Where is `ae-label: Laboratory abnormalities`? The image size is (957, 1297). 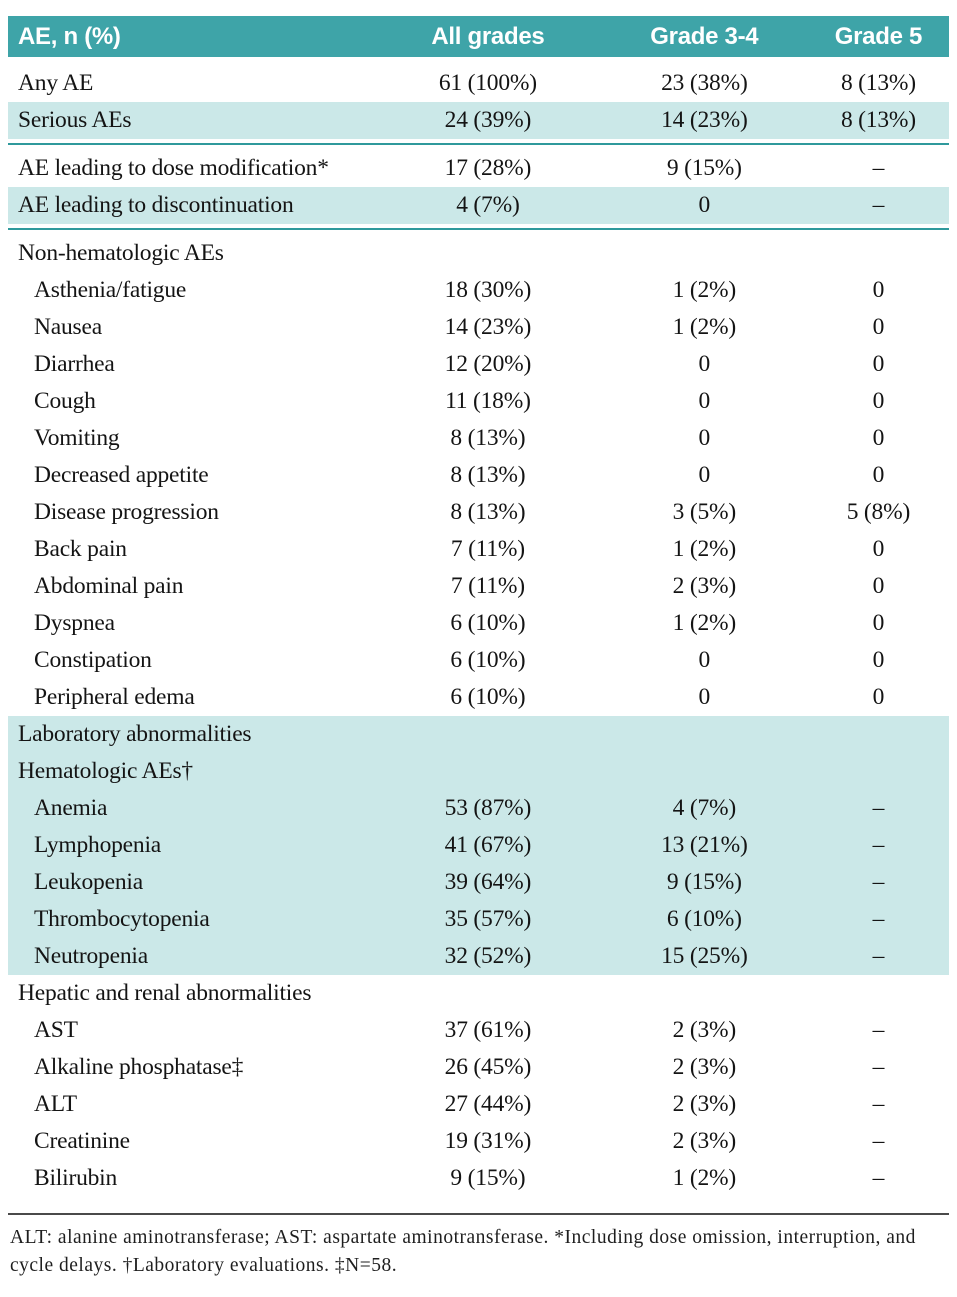 ae-label: Laboratory abnormalities is located at coordinates (191, 734).